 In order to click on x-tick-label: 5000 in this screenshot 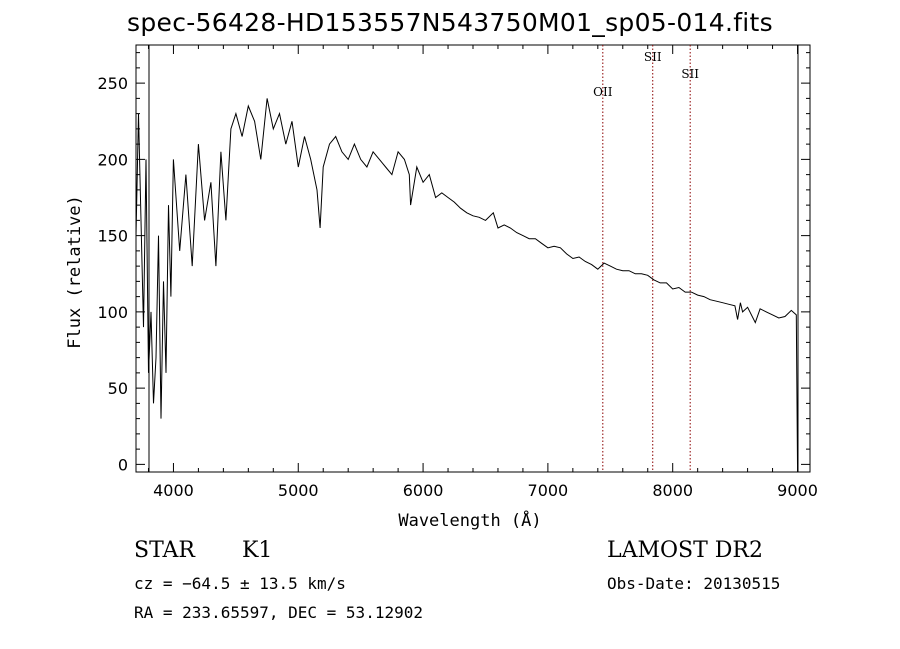, I will do `click(298, 490)`.